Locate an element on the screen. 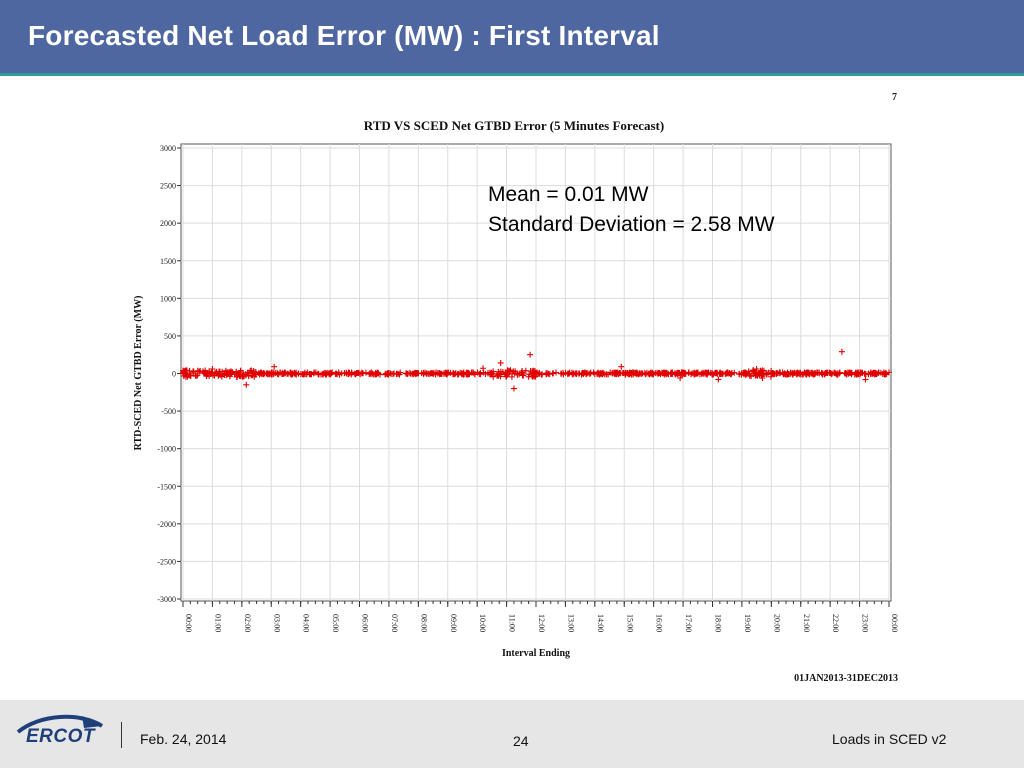 Image resolution: width=1024 pixels, height=768 pixels. y-tick-label: 0 is located at coordinates (174, 374).